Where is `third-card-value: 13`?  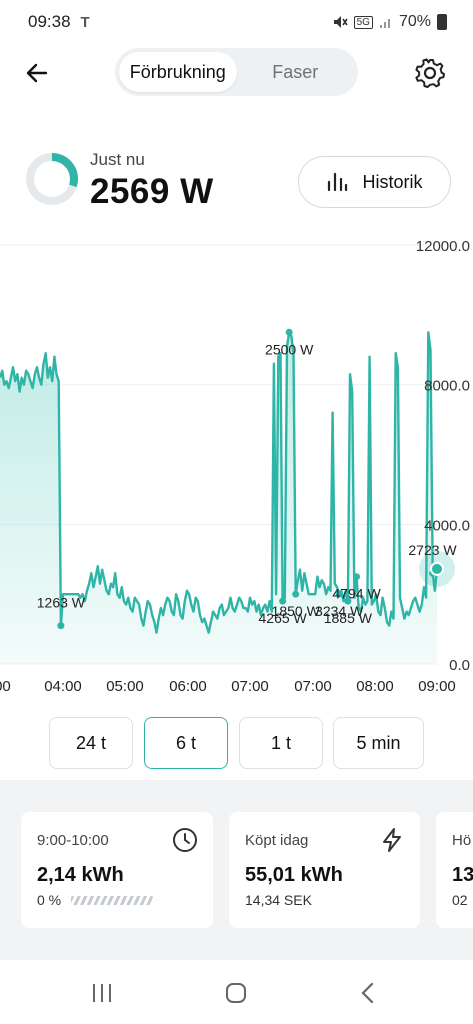
third-card-value: 13 is located at coordinates (462, 875).